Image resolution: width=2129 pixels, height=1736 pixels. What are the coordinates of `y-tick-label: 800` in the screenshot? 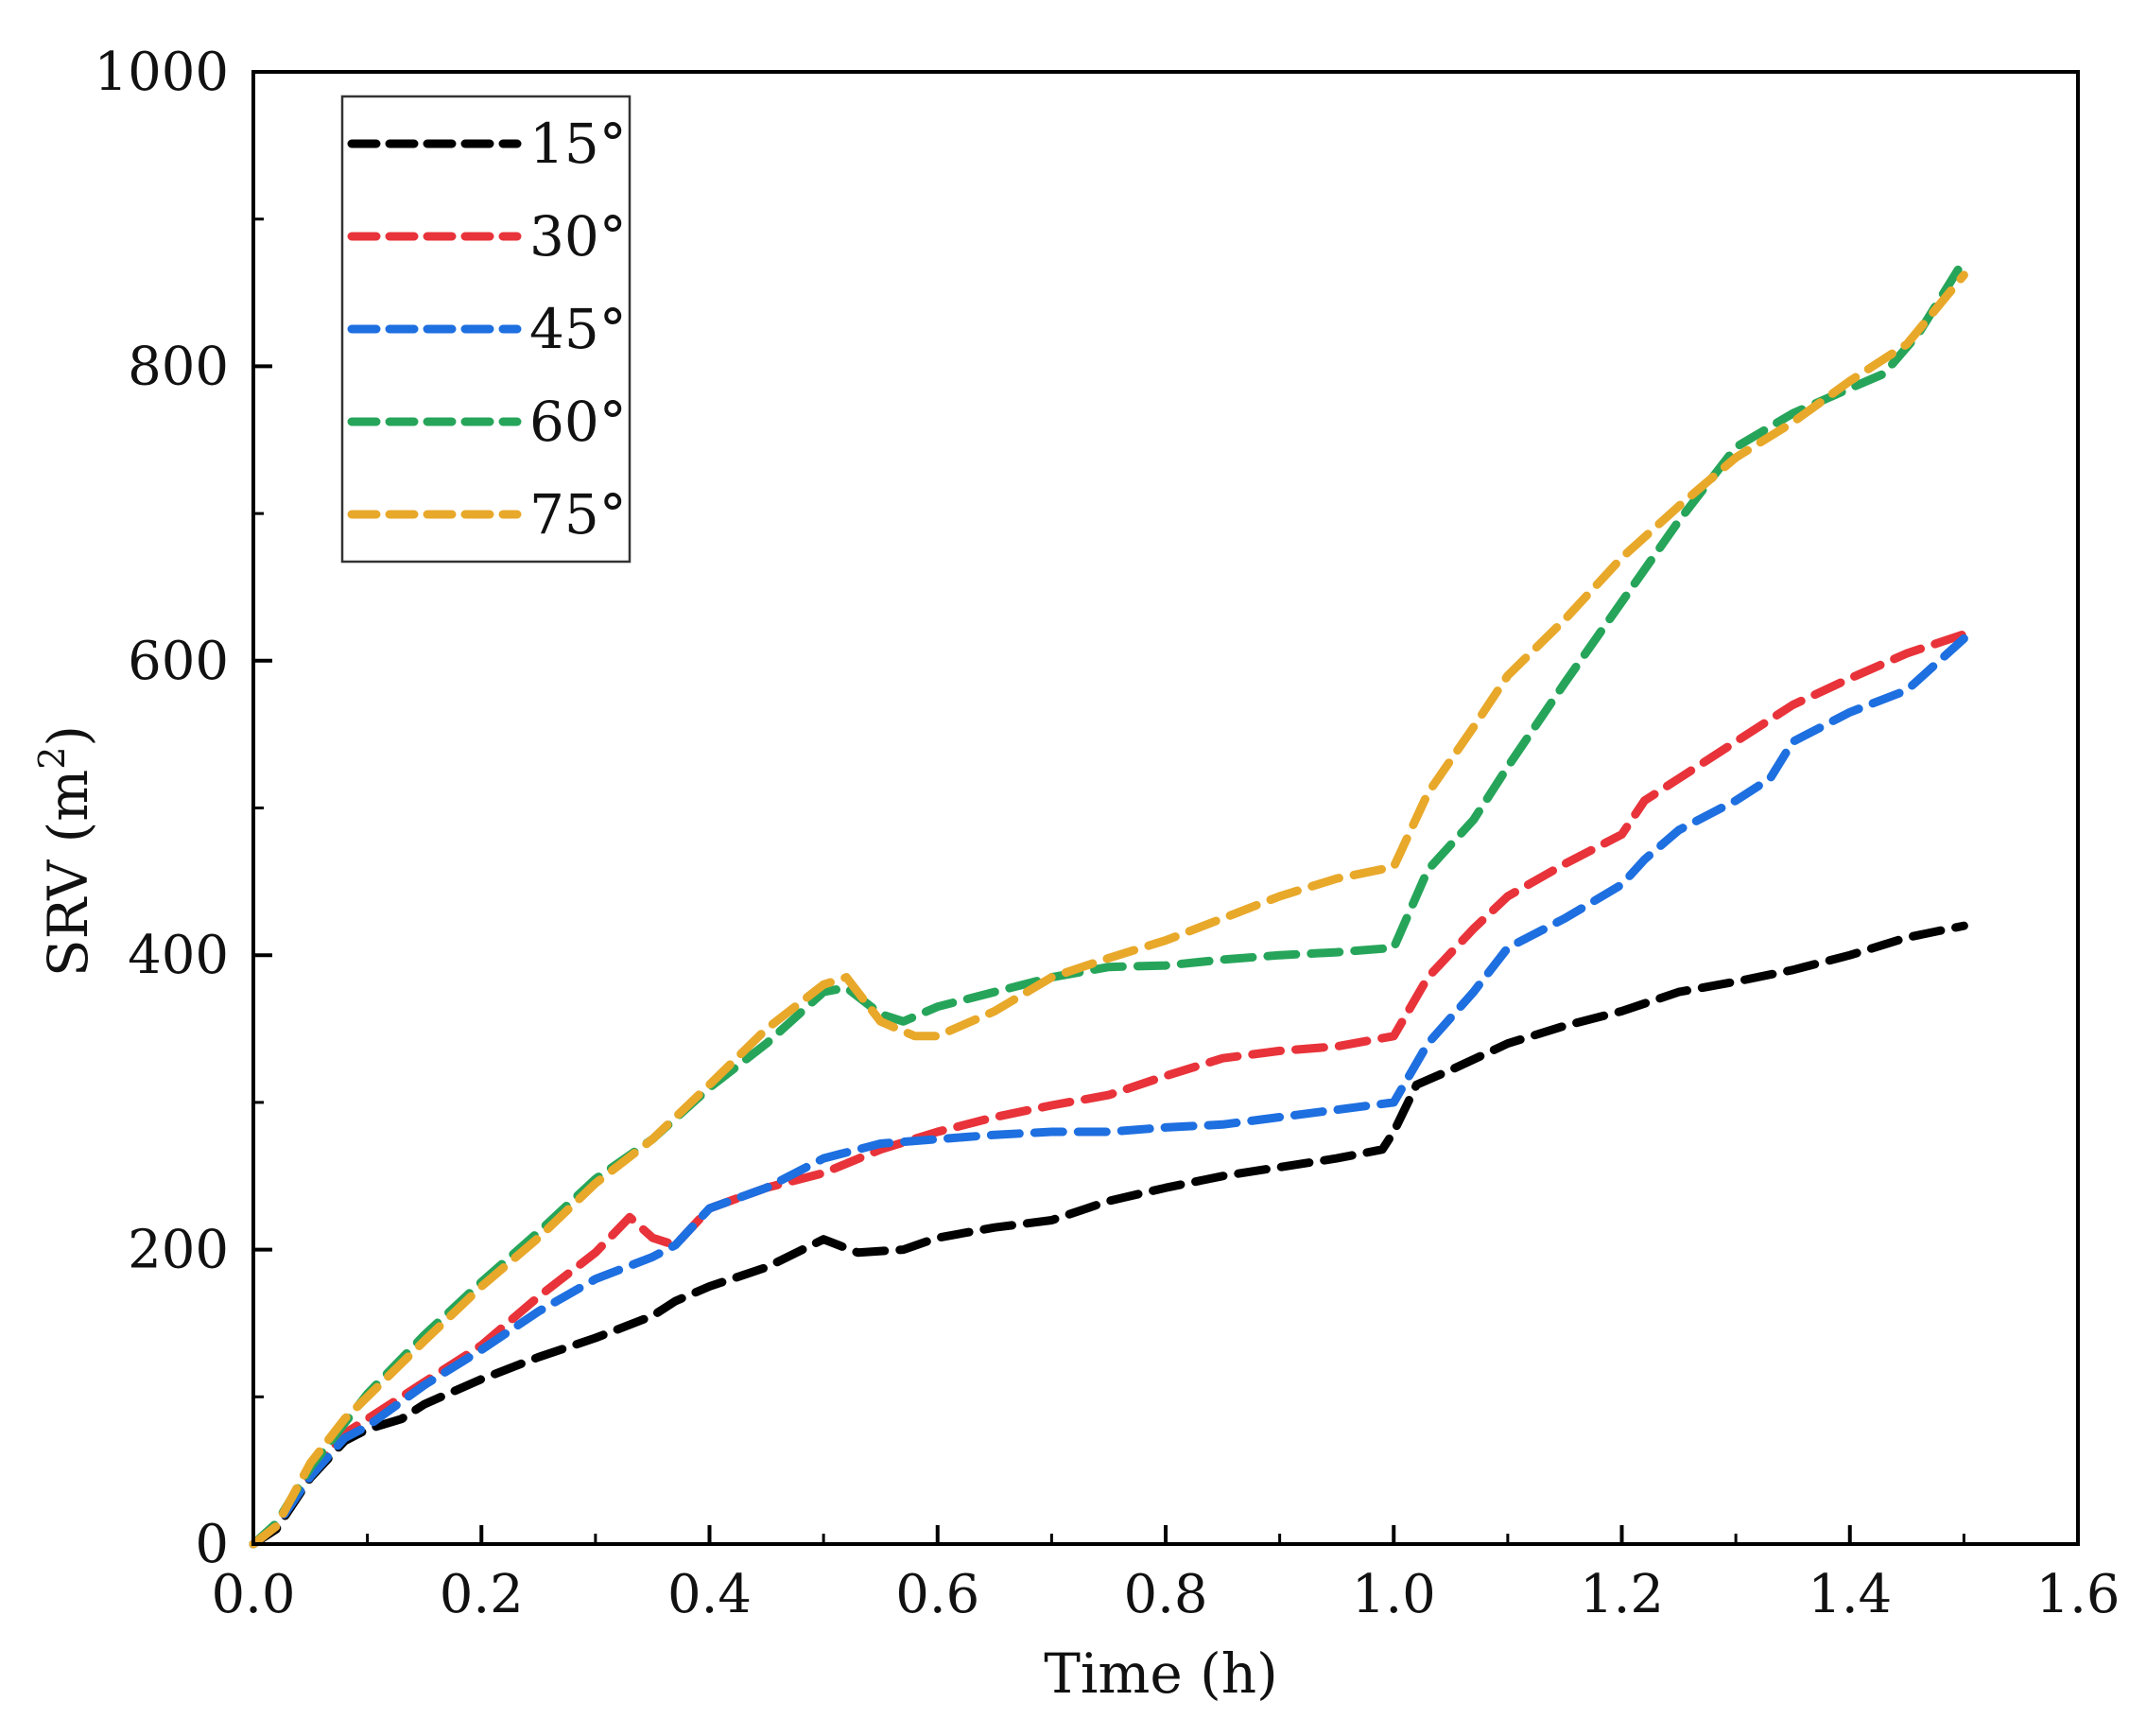 It's located at (178, 366).